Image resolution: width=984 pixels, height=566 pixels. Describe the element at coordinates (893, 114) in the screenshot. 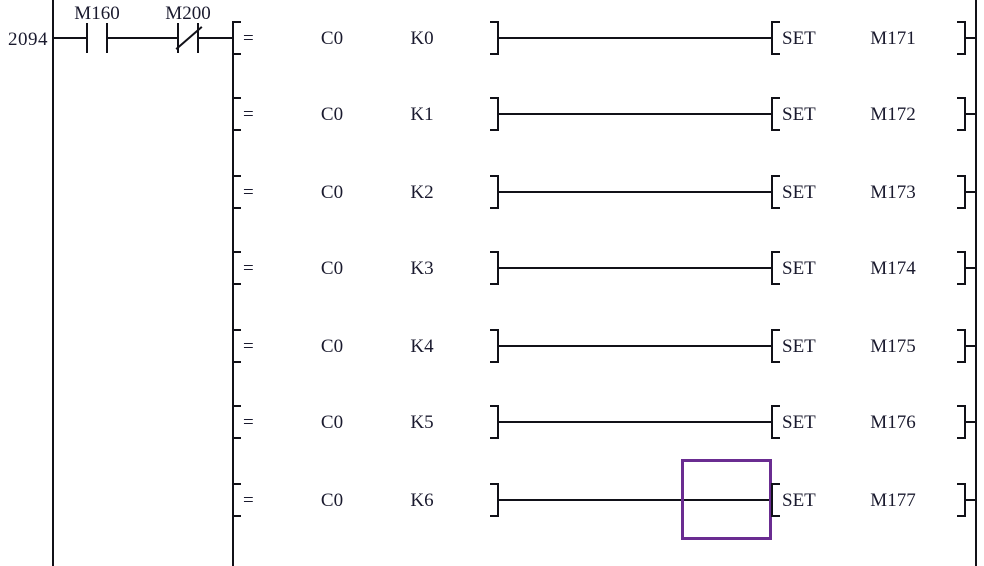

I see `output-operand-row-2: M172` at that location.